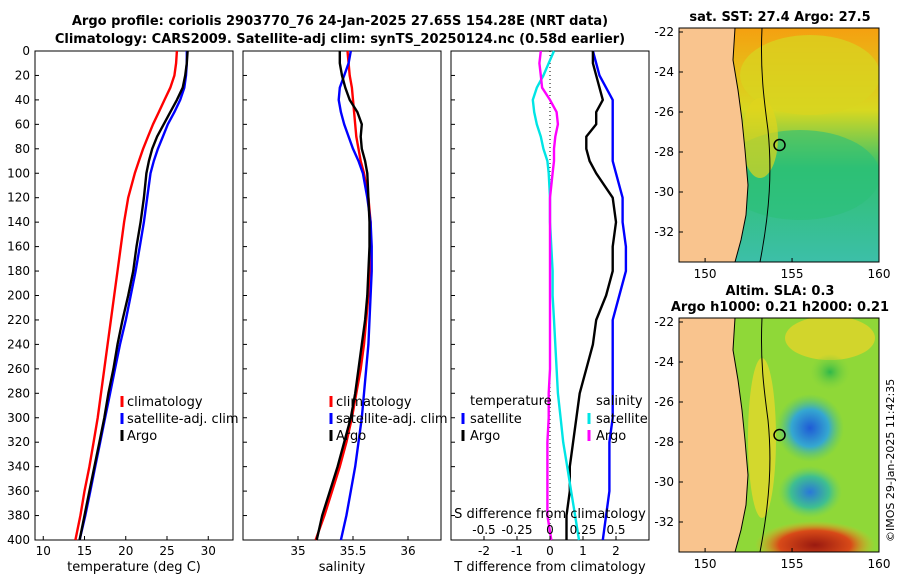  Describe the element at coordinates (166, 551) in the screenshot. I see `x-tick-label: 25` at that location.